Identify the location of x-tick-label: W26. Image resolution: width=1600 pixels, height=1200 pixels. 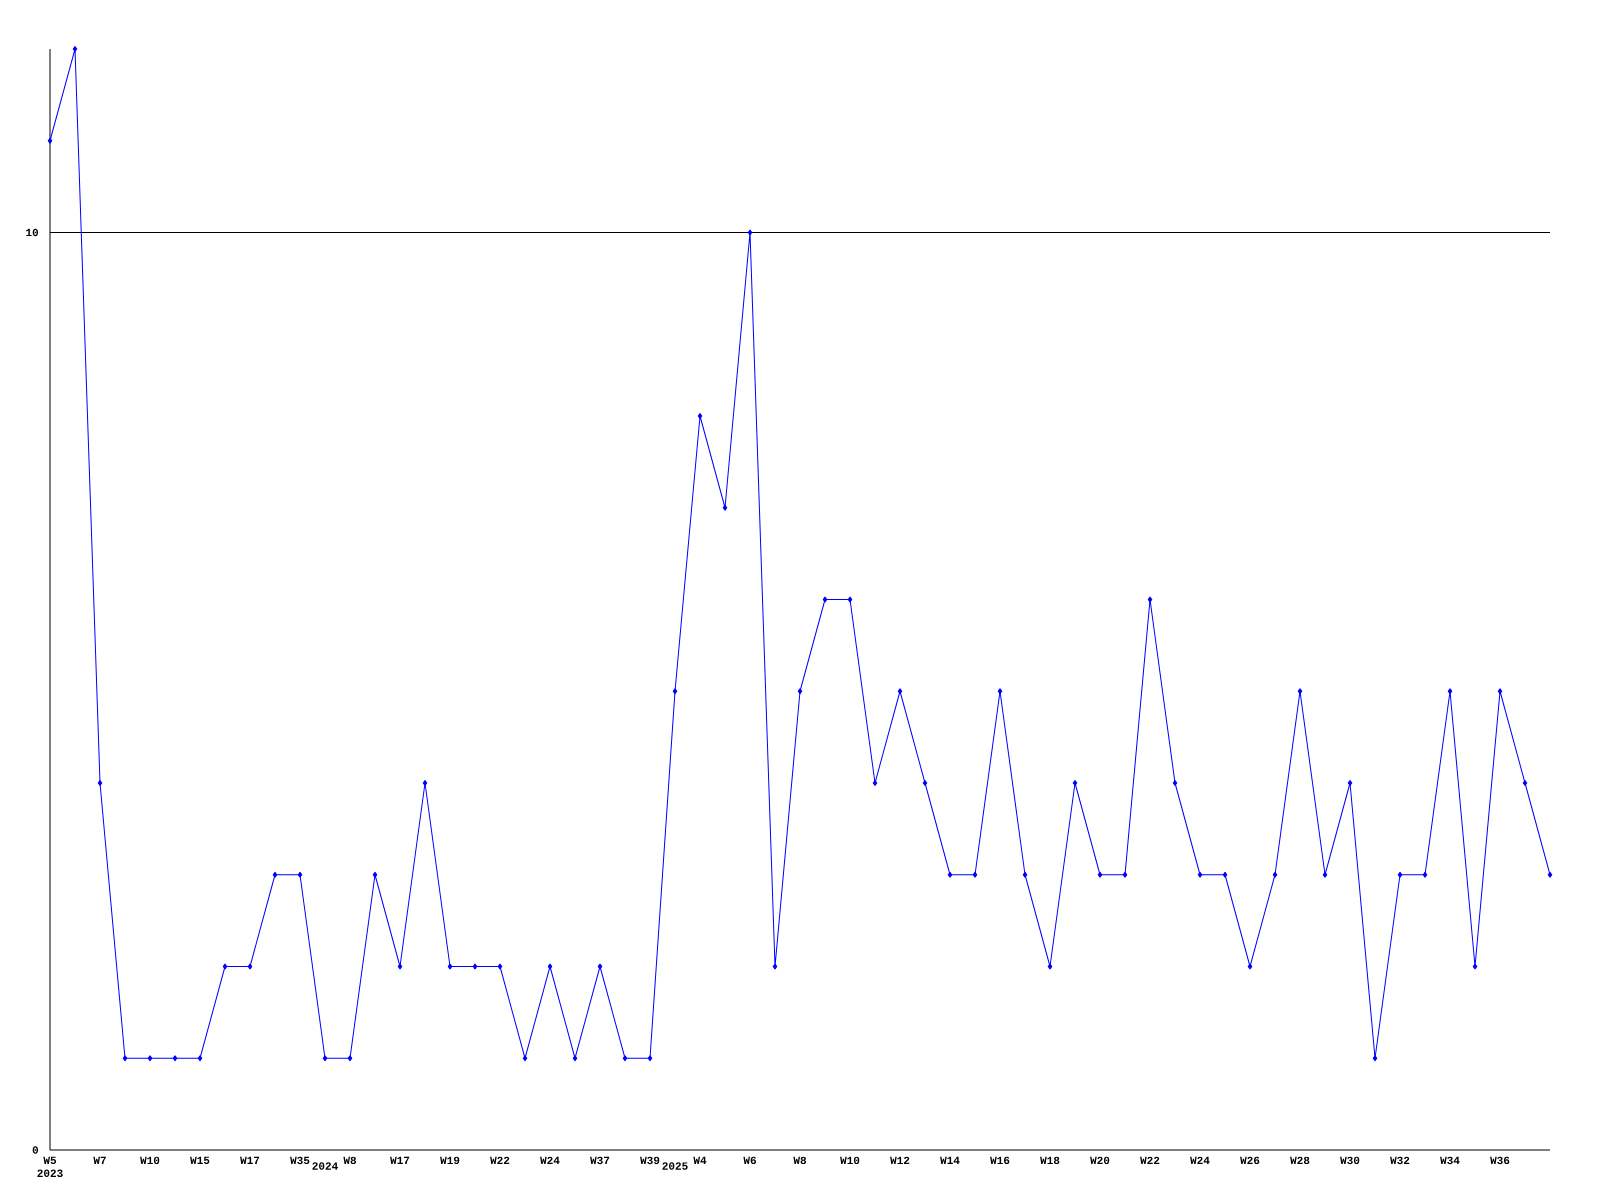
(1250, 1160).